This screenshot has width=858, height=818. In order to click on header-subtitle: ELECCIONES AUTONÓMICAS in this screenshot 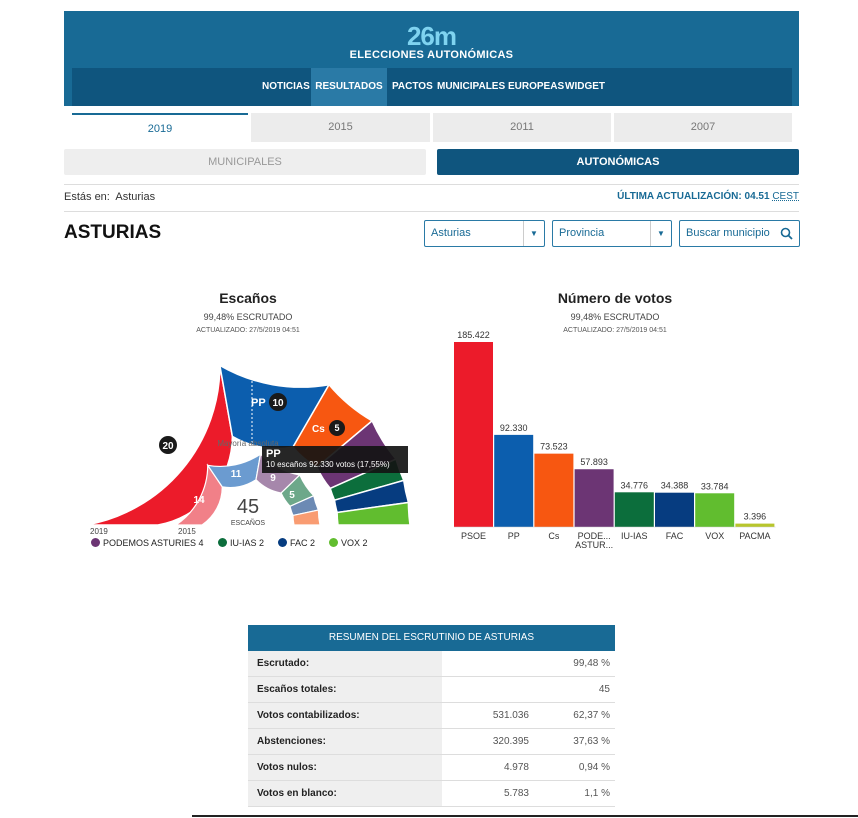, I will do `click(431, 55)`.